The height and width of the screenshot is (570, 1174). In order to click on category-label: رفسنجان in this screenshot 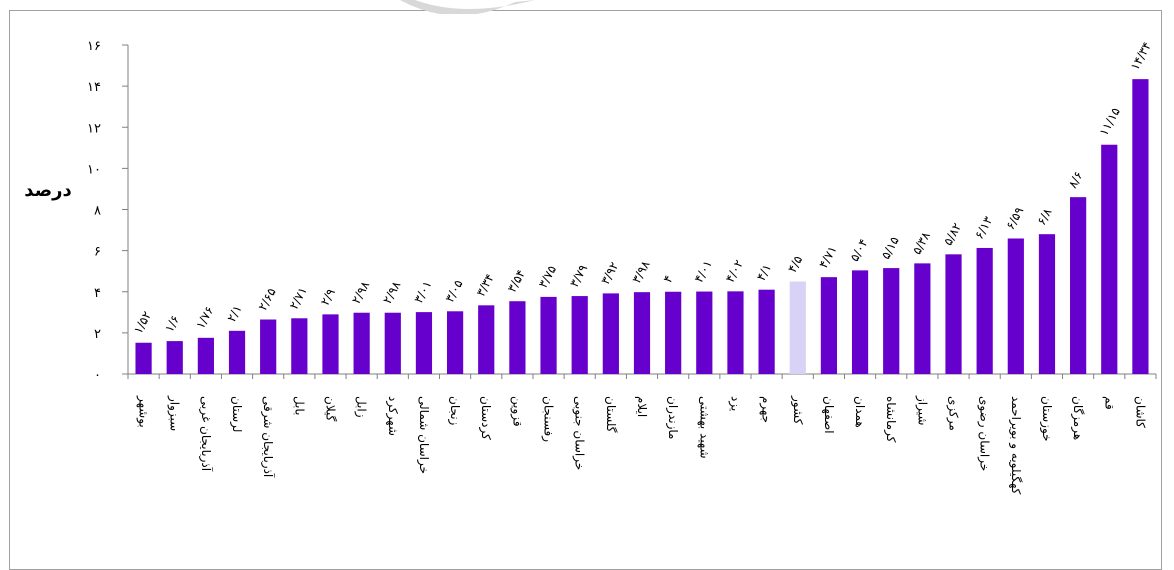, I will do `click(548, 419)`.